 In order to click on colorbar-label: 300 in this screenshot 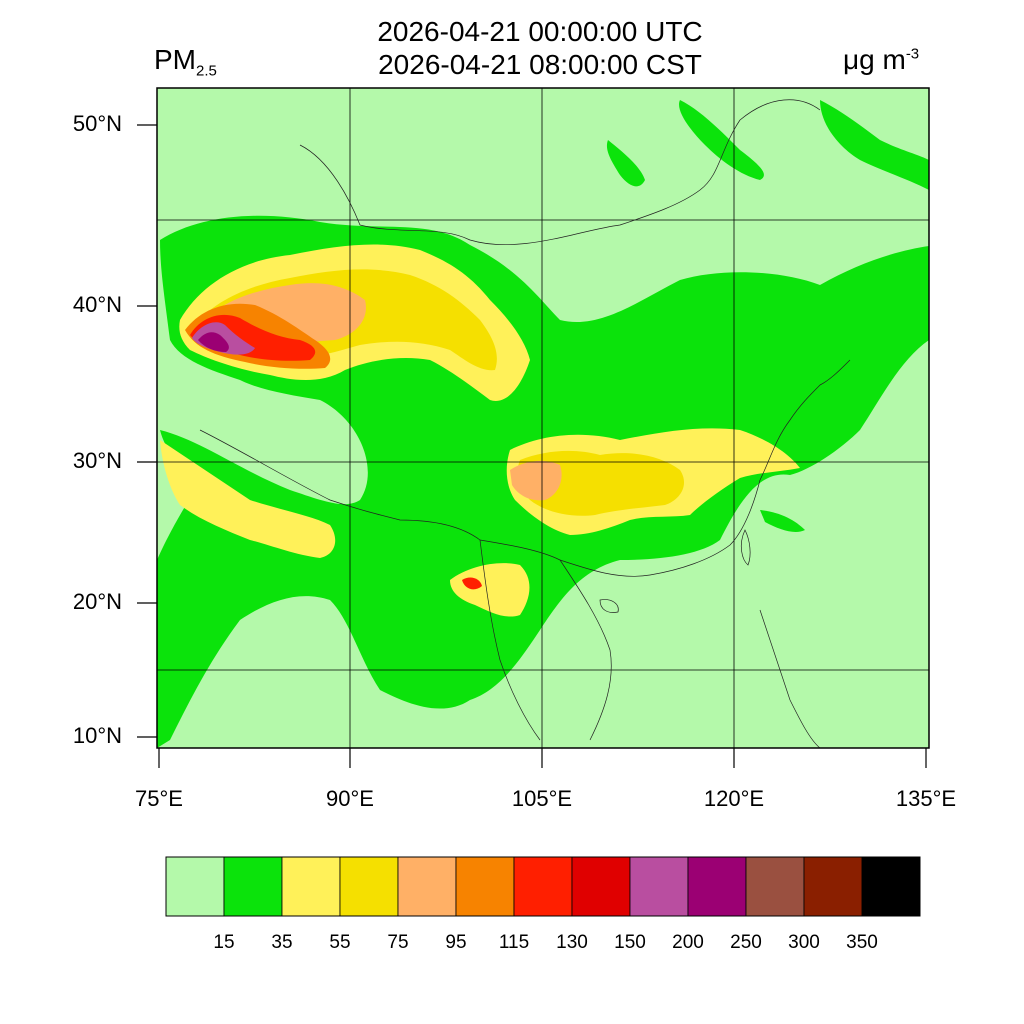, I will do `click(804, 942)`.